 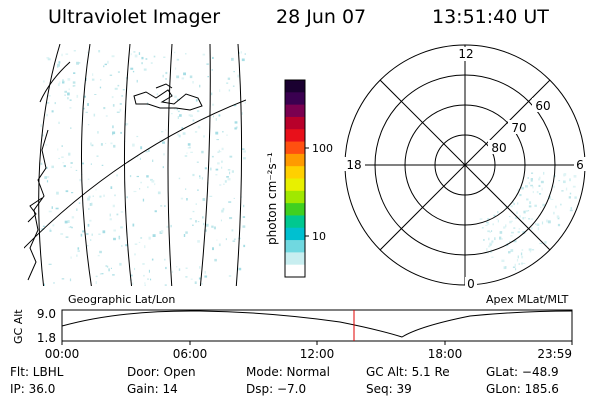 What do you see at coordinates (18, 326) in the screenshot?
I see `altitude-ylabel: GC Alt` at bounding box center [18, 326].